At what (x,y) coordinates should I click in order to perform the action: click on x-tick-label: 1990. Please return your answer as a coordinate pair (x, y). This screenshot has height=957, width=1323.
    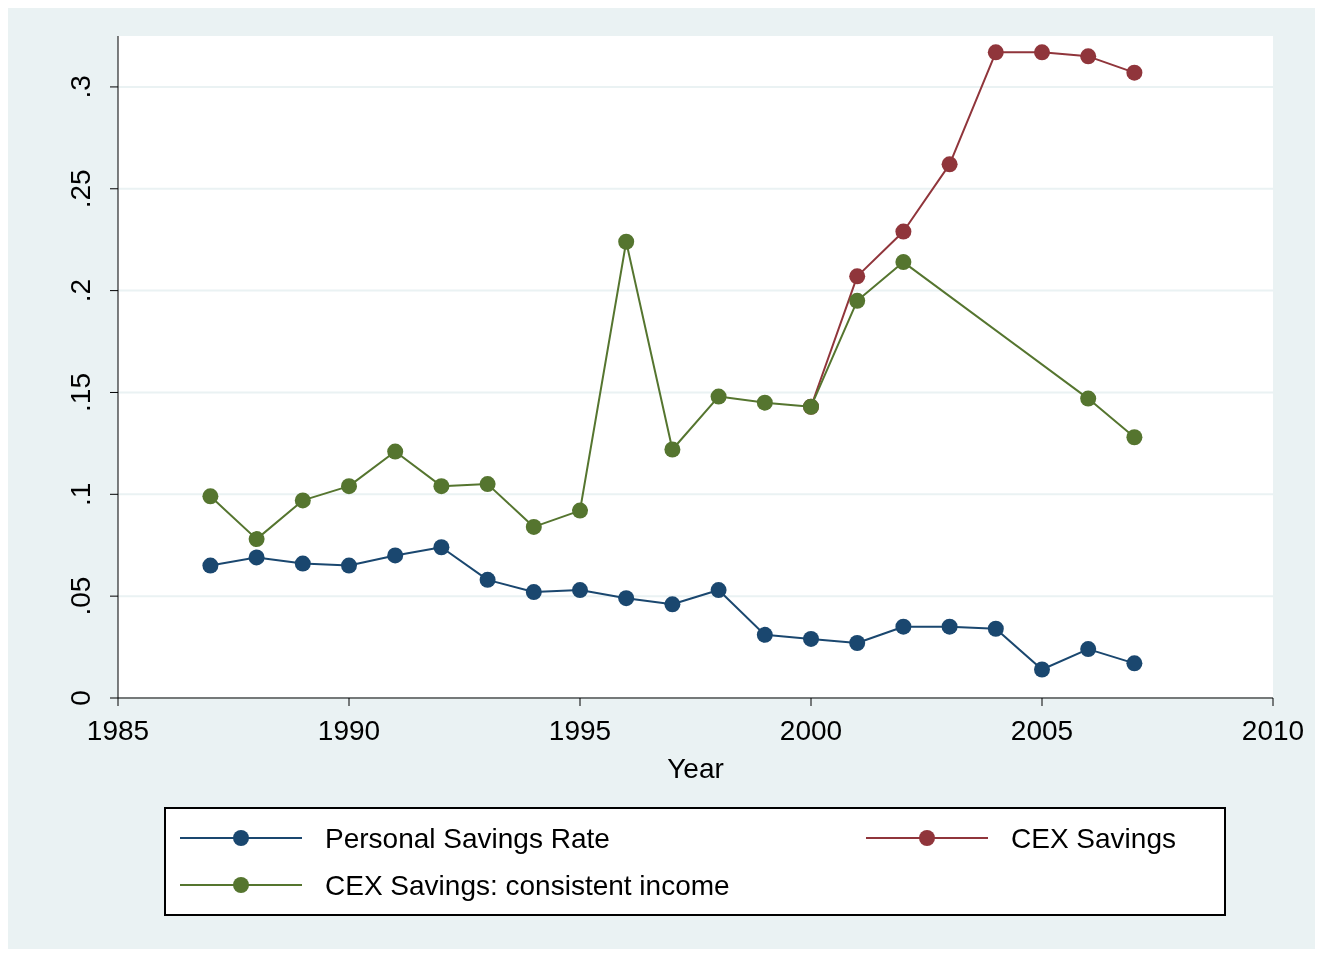
    Looking at the image, I should click on (349, 730).